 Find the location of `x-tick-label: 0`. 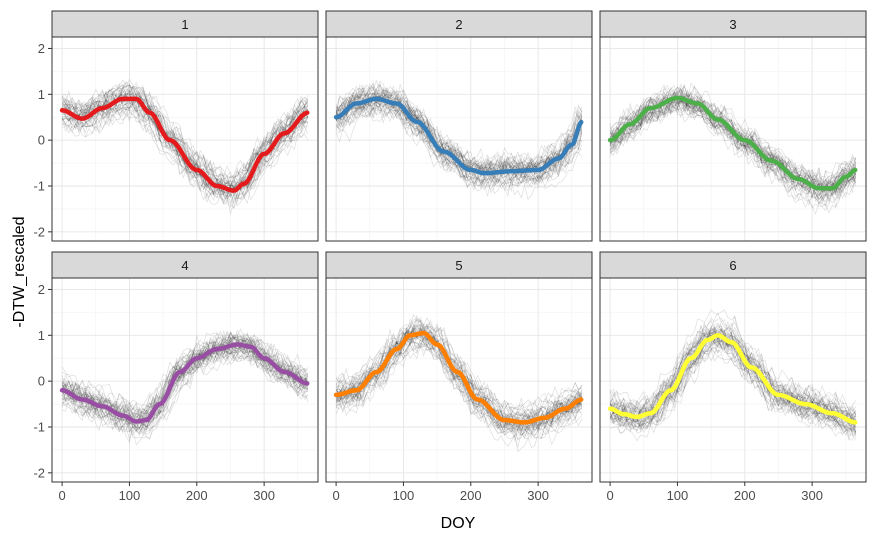

x-tick-label: 0 is located at coordinates (609, 495).